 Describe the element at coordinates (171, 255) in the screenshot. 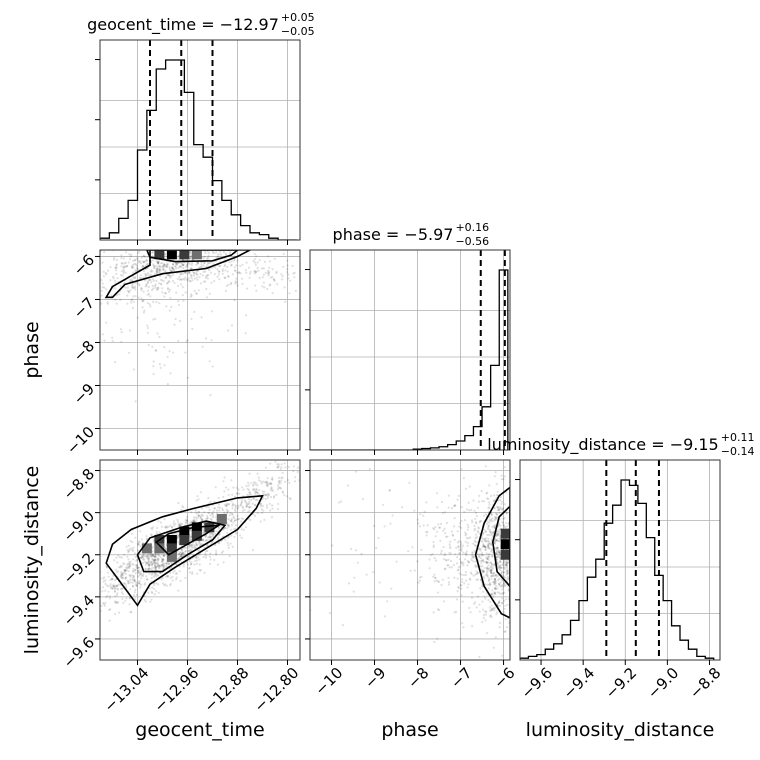

I see `density-cell` at that location.